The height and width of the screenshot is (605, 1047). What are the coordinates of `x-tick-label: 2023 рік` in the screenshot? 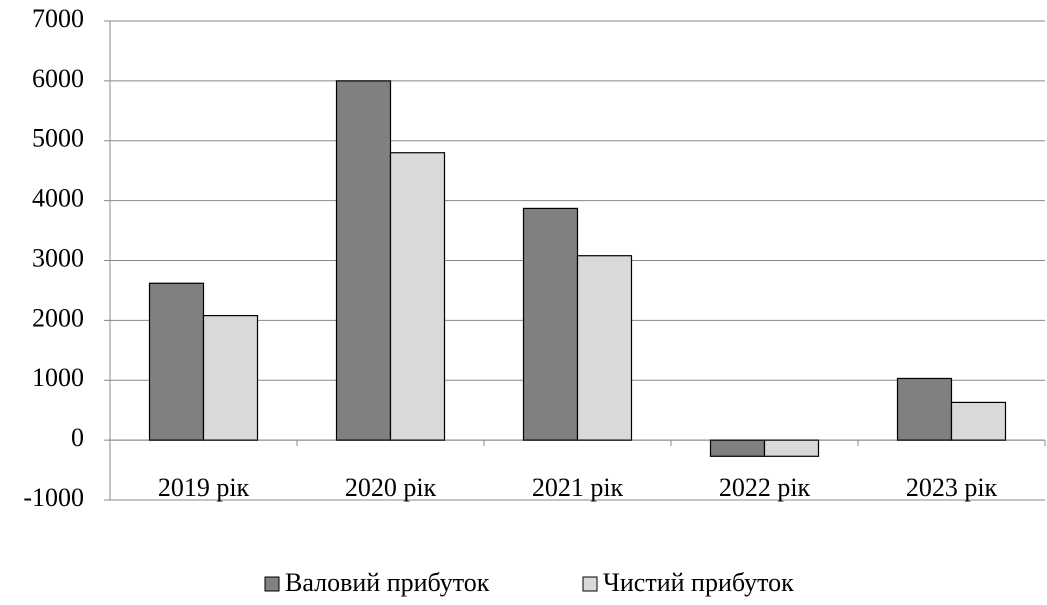 It's located at (952, 487).